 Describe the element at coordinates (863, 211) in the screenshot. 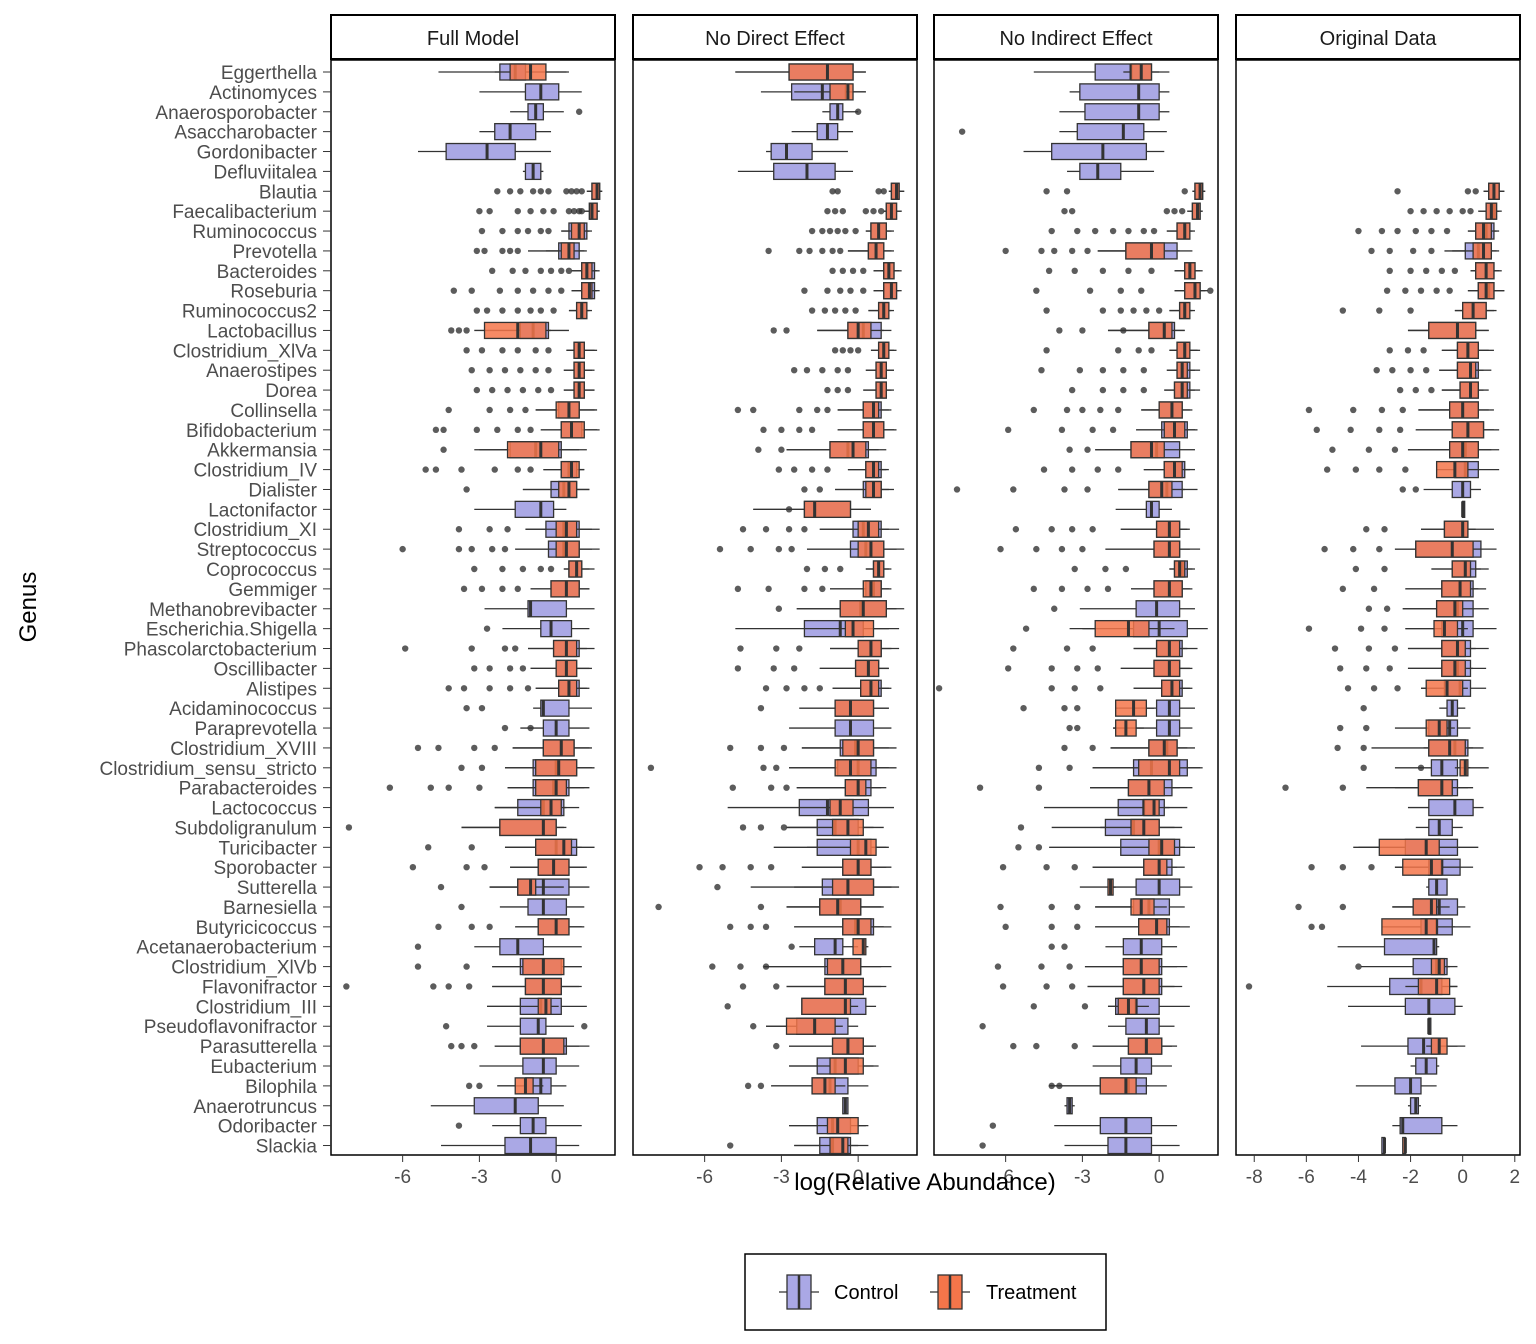

I see `row-faecalibacterium` at that location.